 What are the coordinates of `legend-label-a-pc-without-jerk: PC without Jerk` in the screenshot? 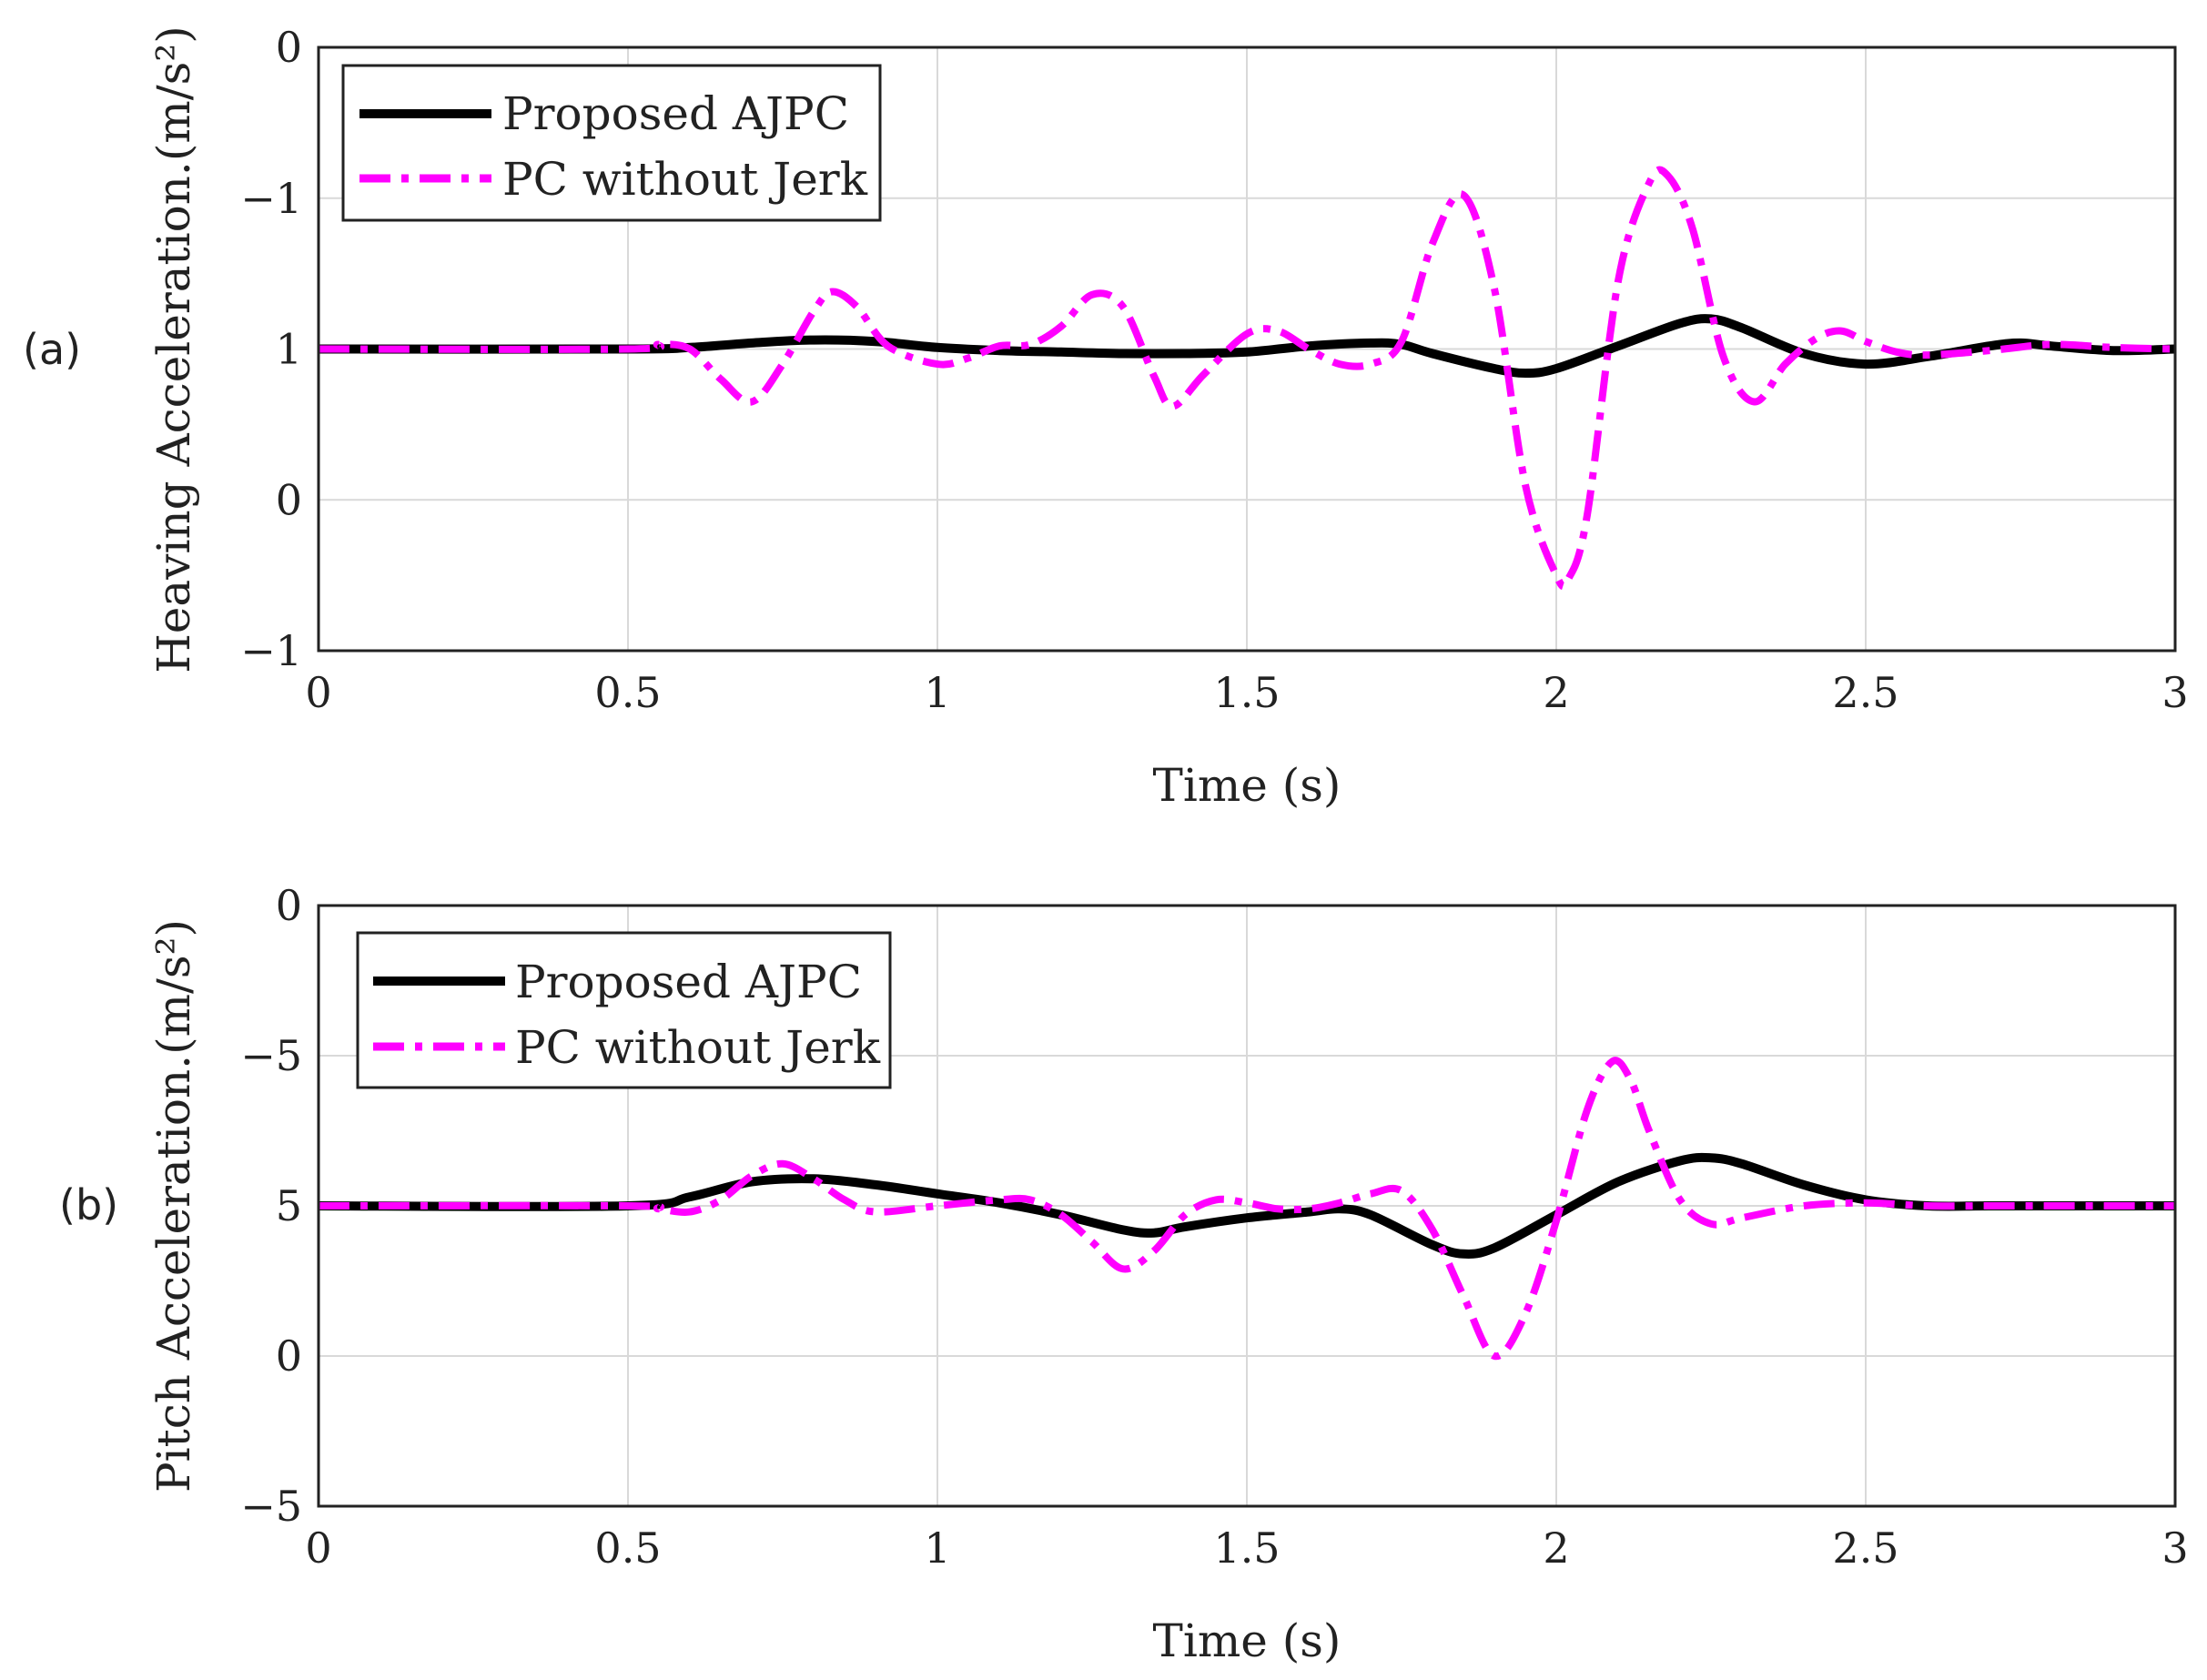 It's located at (685, 180).